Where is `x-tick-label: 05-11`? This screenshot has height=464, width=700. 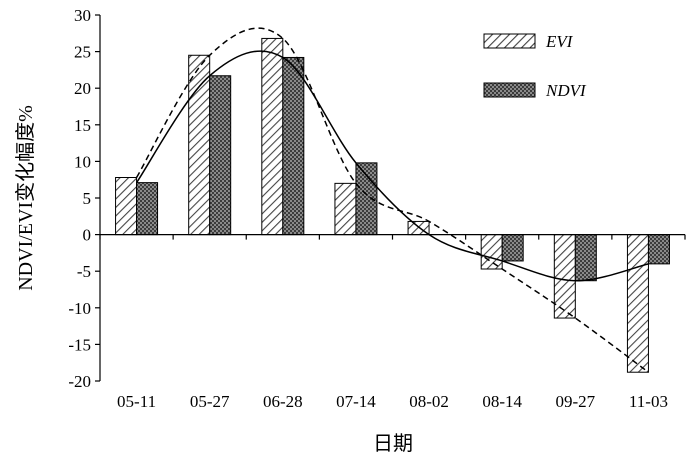 x-tick-label: 05-11 is located at coordinates (136, 401).